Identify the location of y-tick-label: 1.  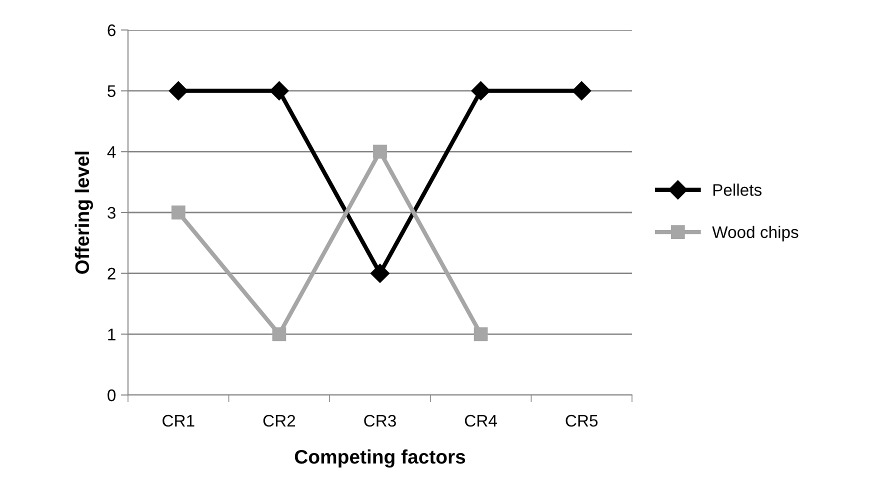
(112, 334).